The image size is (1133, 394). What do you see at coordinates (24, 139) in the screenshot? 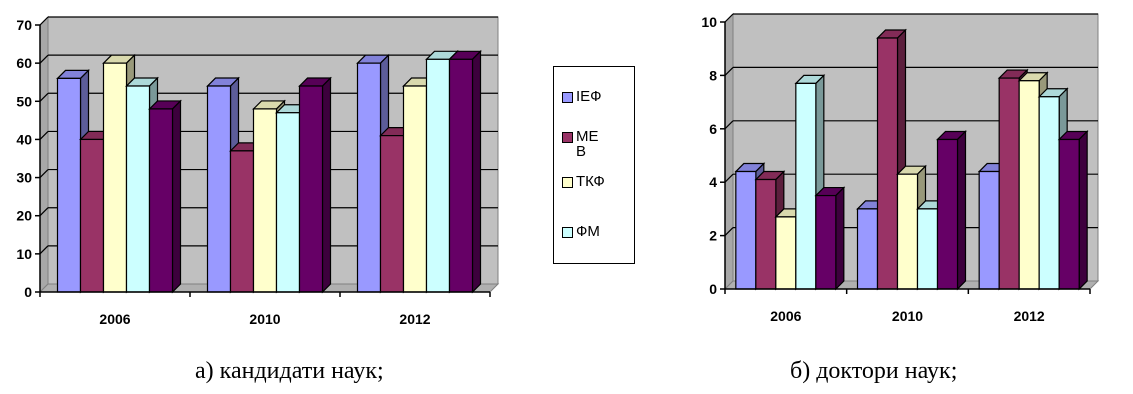
I see `y-tick-label: 40` at bounding box center [24, 139].